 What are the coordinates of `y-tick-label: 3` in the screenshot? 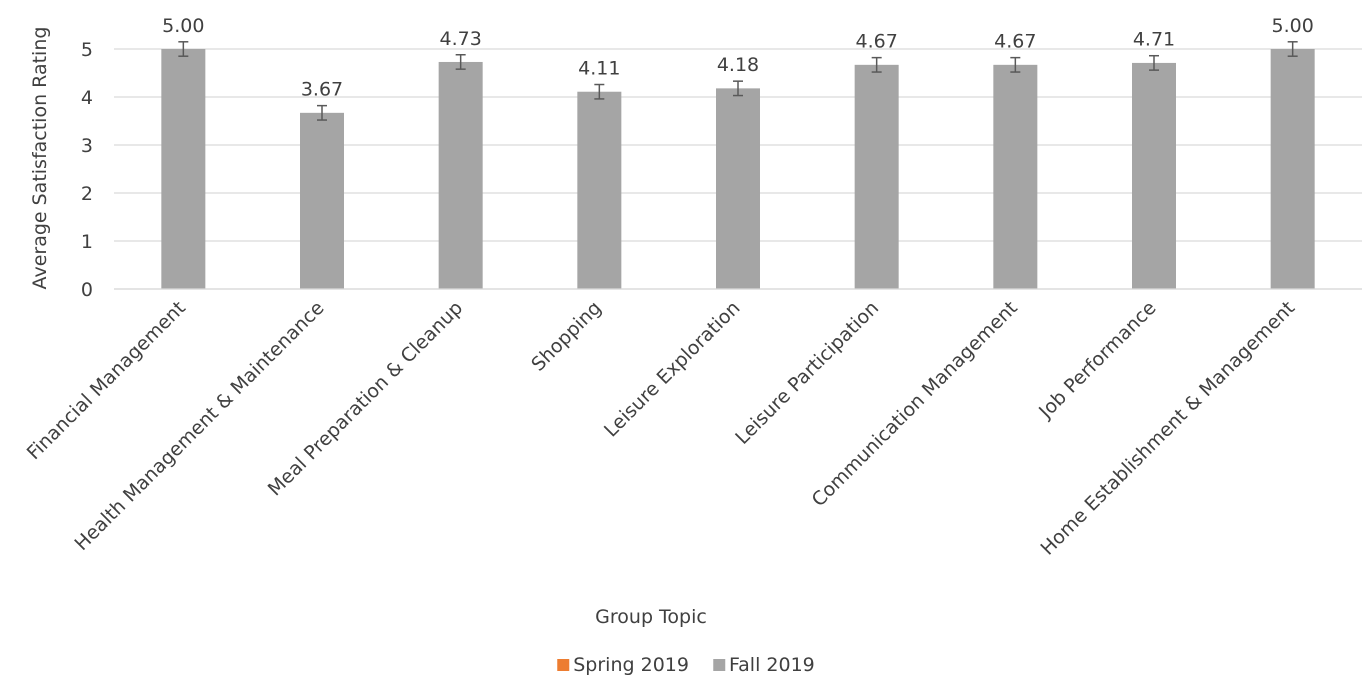 It's located at (87, 146).